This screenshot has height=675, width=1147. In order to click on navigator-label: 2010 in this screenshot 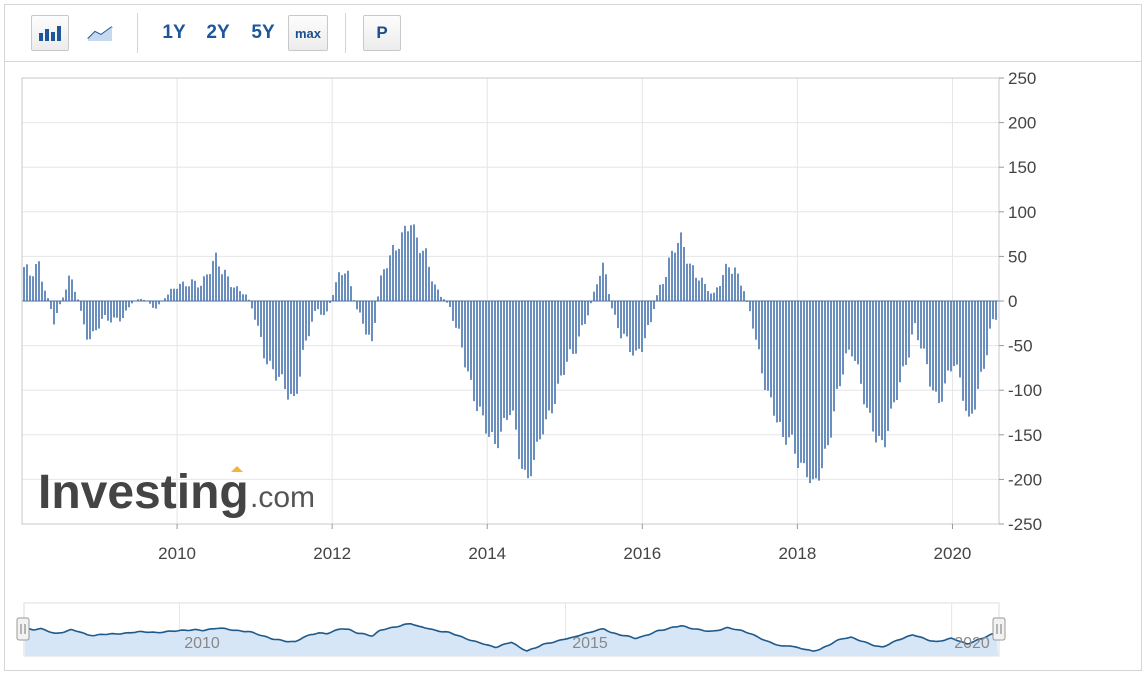, I will do `click(202, 643)`.